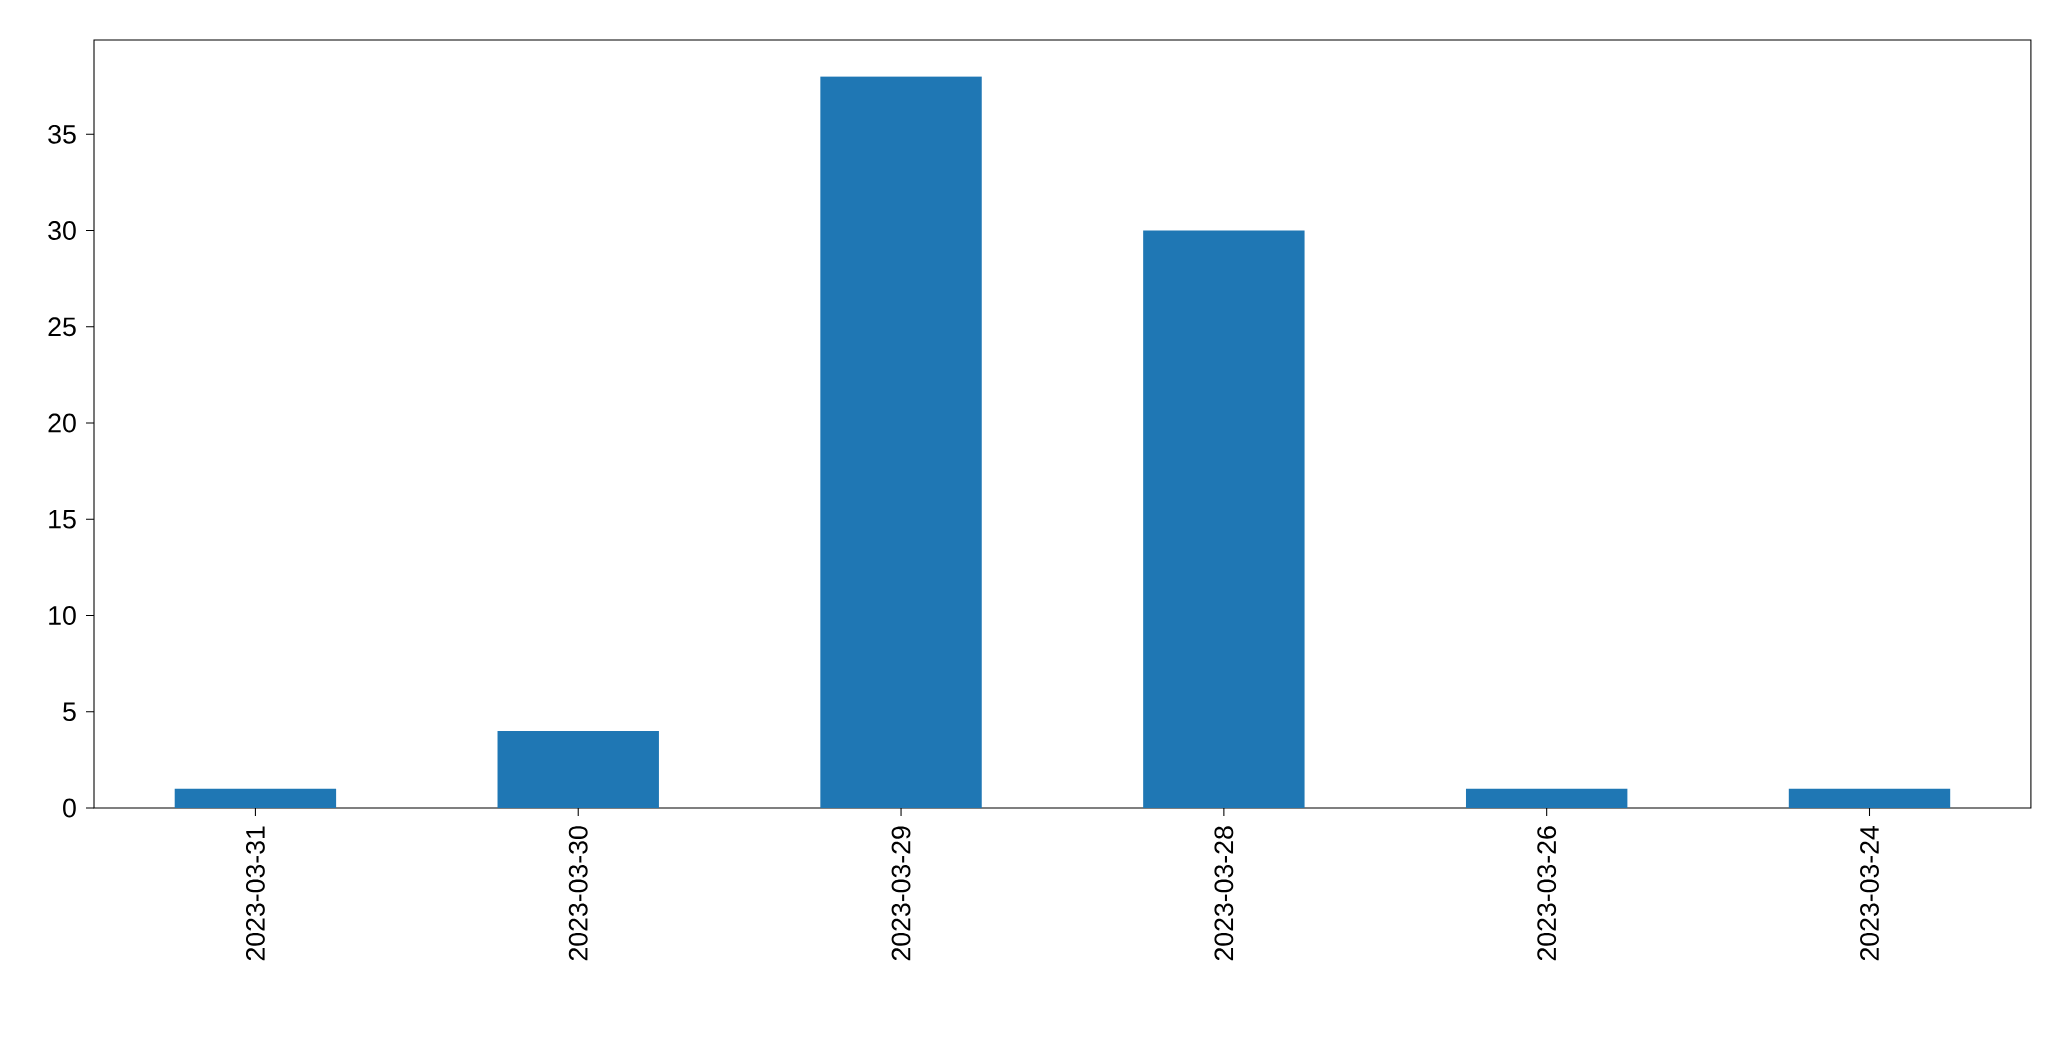 The height and width of the screenshot is (1061, 2071). Describe the element at coordinates (578, 893) in the screenshot. I see `x-tick-label: 2023-03-30` at that location.